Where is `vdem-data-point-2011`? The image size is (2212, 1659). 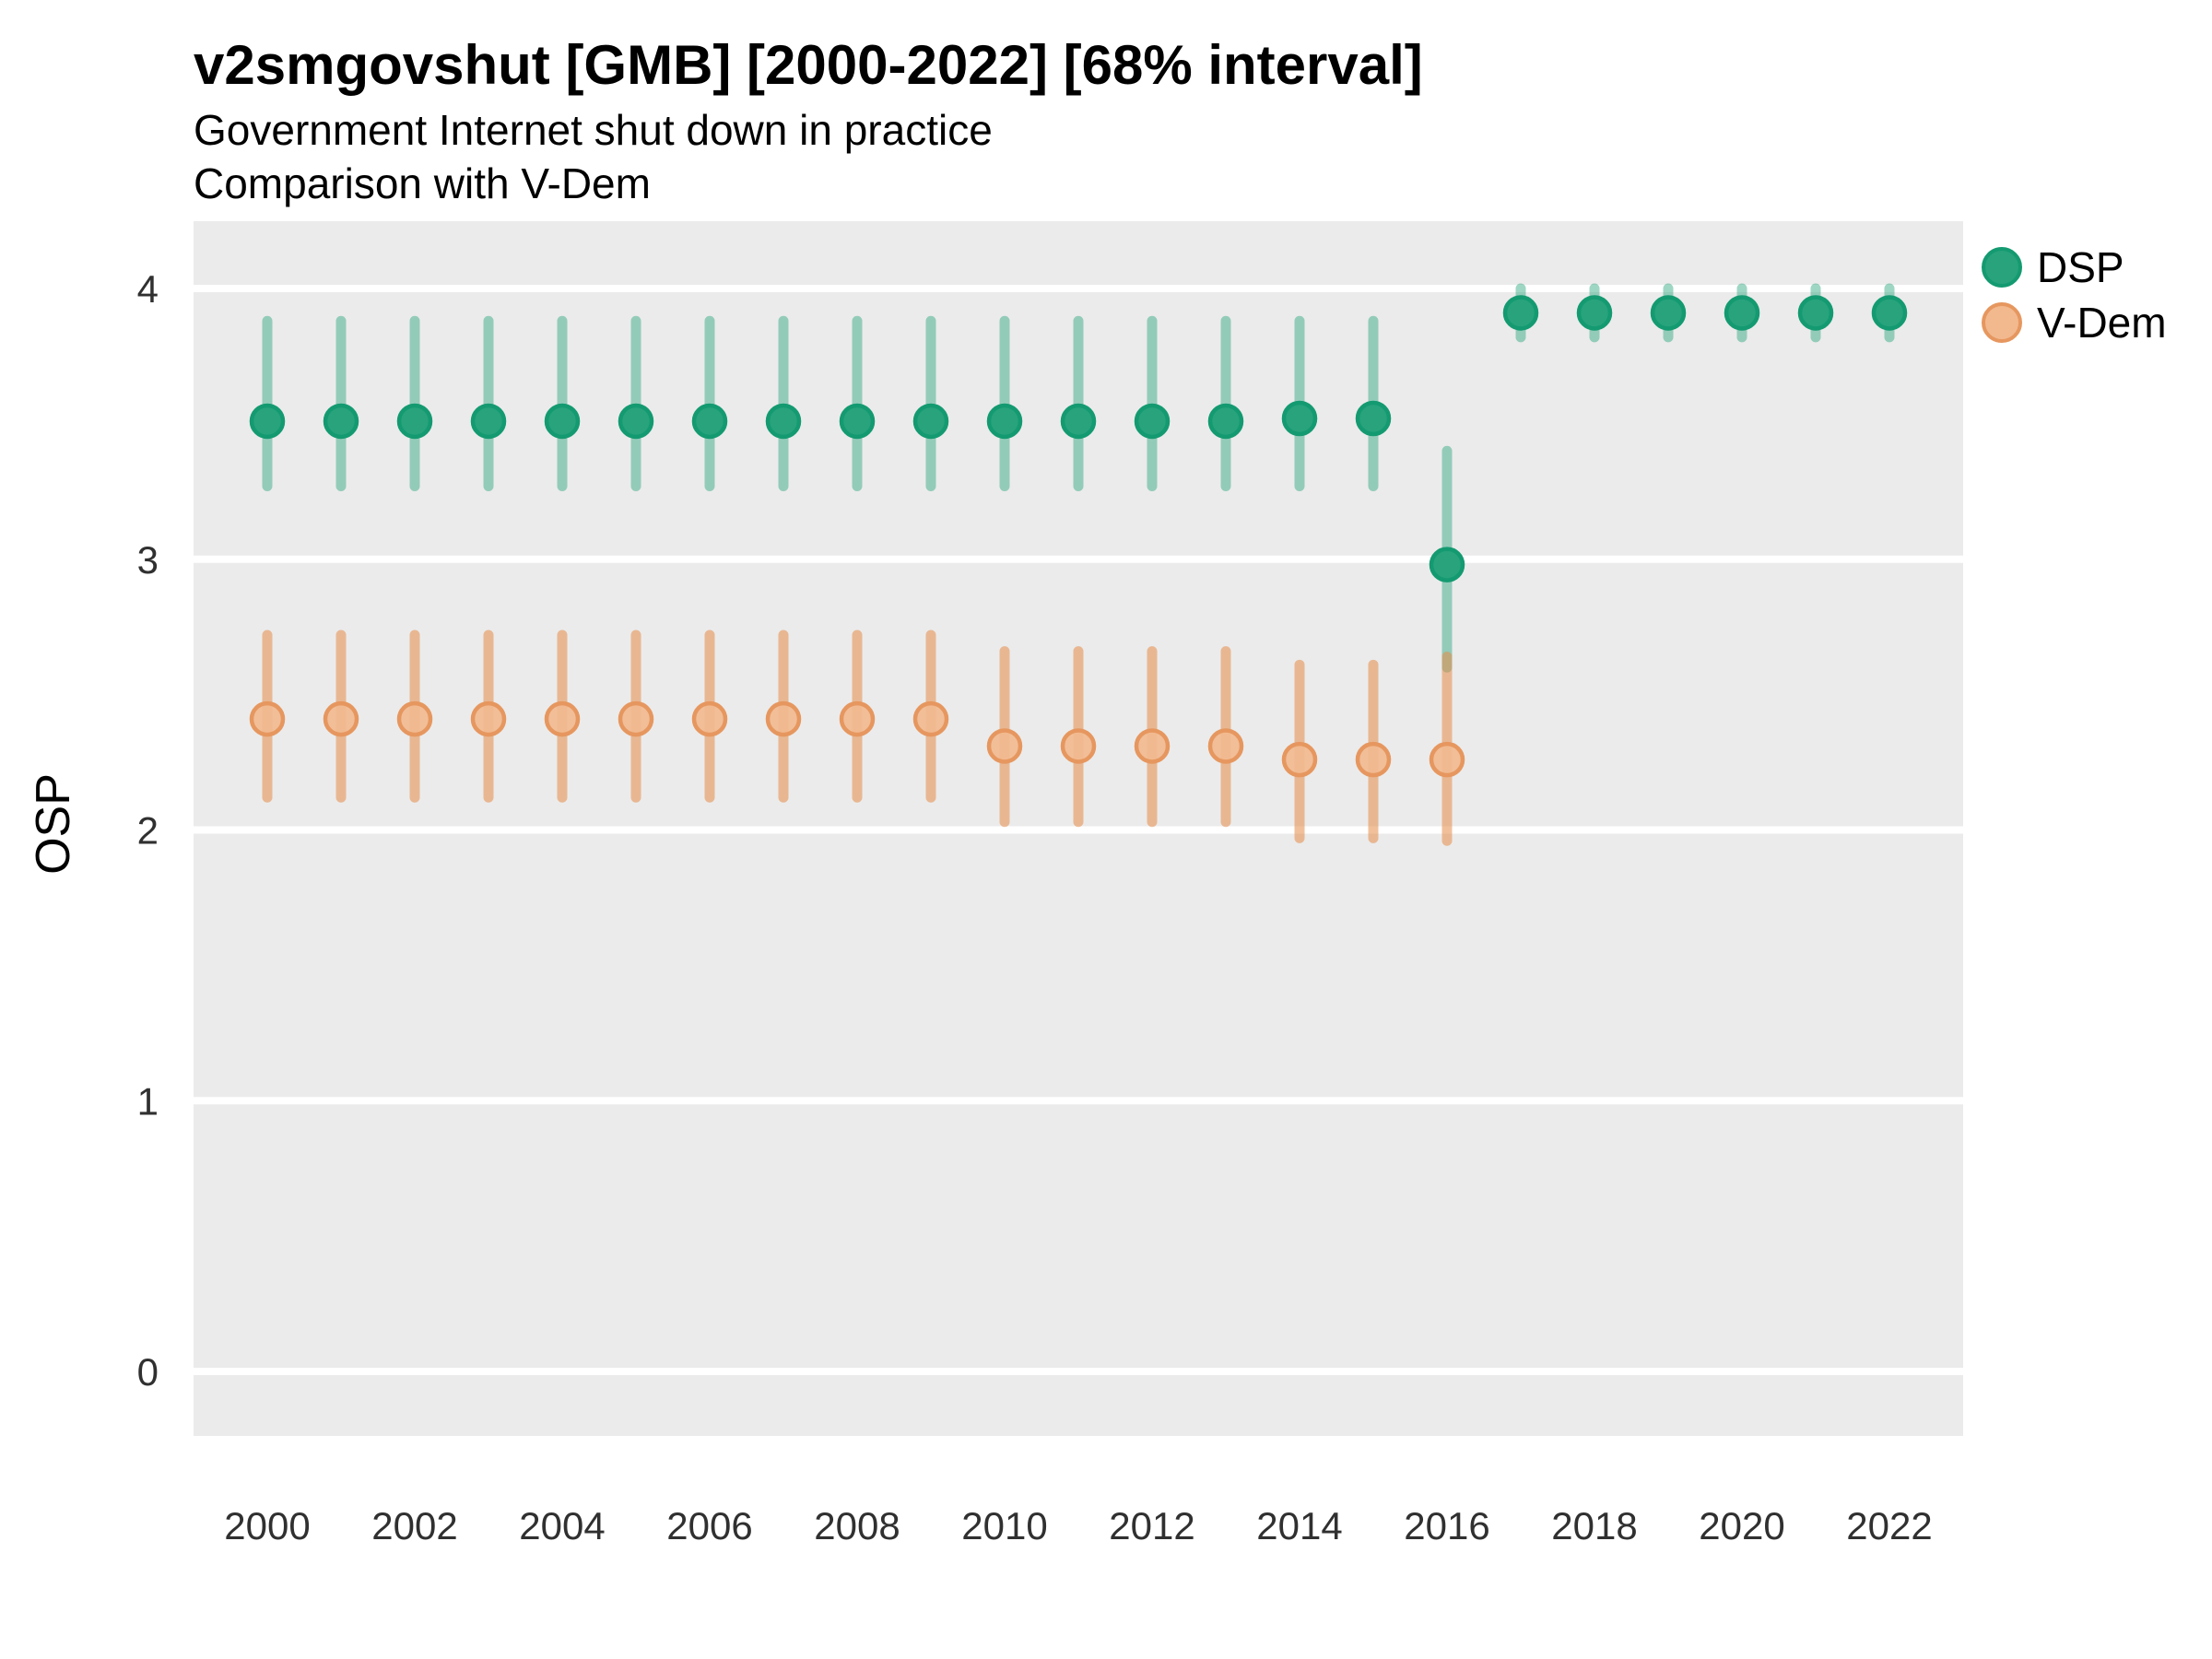 vdem-data-point-2011 is located at coordinates (1078, 746).